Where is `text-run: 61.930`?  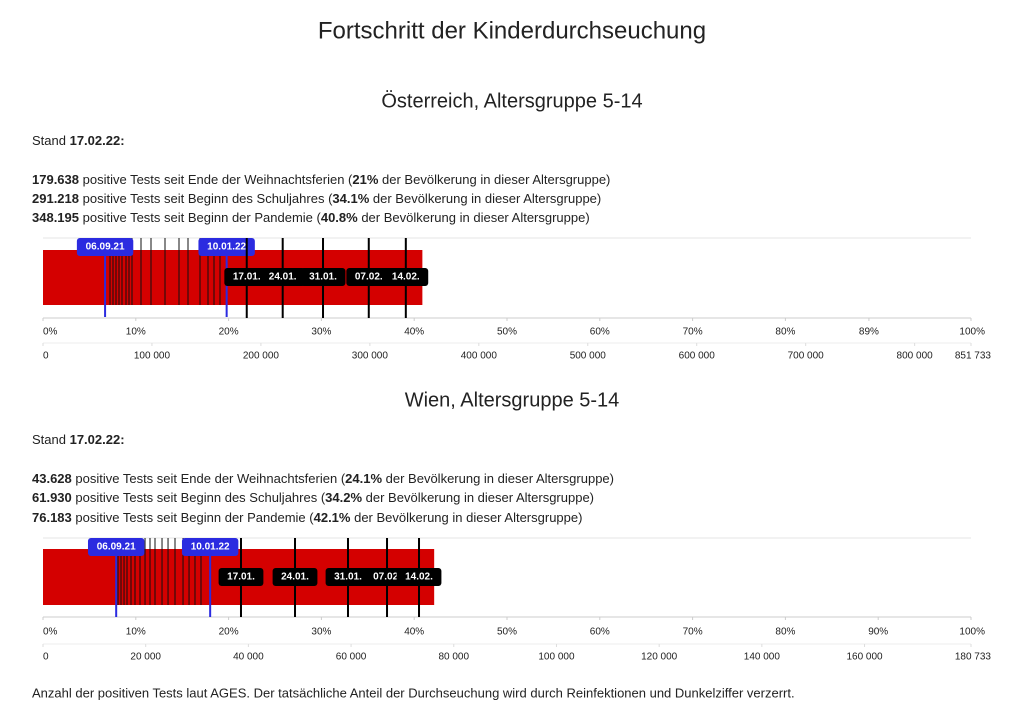 text-run: 61.930 is located at coordinates (52, 497).